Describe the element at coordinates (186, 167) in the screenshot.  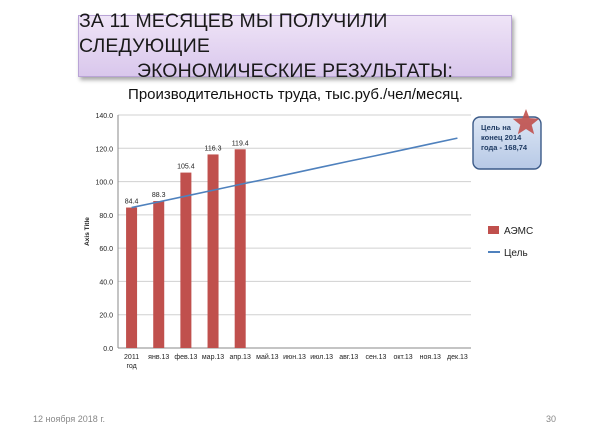
I see `bar-data-label: 105.4` at that location.